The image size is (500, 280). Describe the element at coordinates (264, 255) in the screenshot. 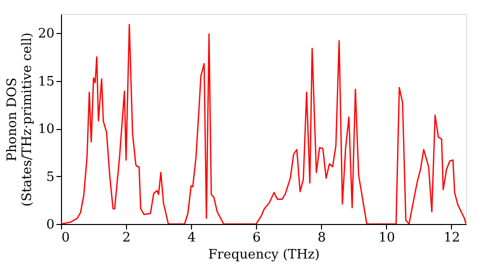

I see `x-axis-title: Frequency (THz)` at that location.